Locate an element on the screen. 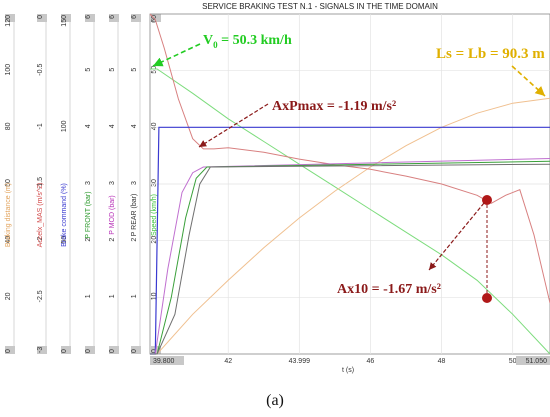 The width and height of the screenshot is (550, 417). axis-name-label: Speed (km/h) is located at coordinates (154, 215).